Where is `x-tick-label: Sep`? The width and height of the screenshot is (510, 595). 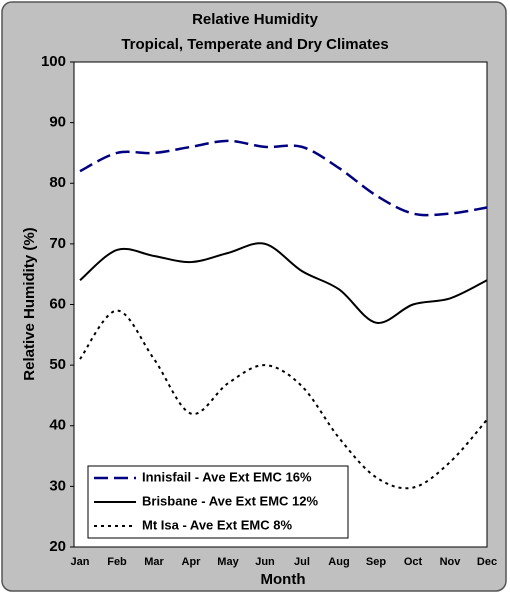 x-tick-label: Sep is located at coordinates (376, 562).